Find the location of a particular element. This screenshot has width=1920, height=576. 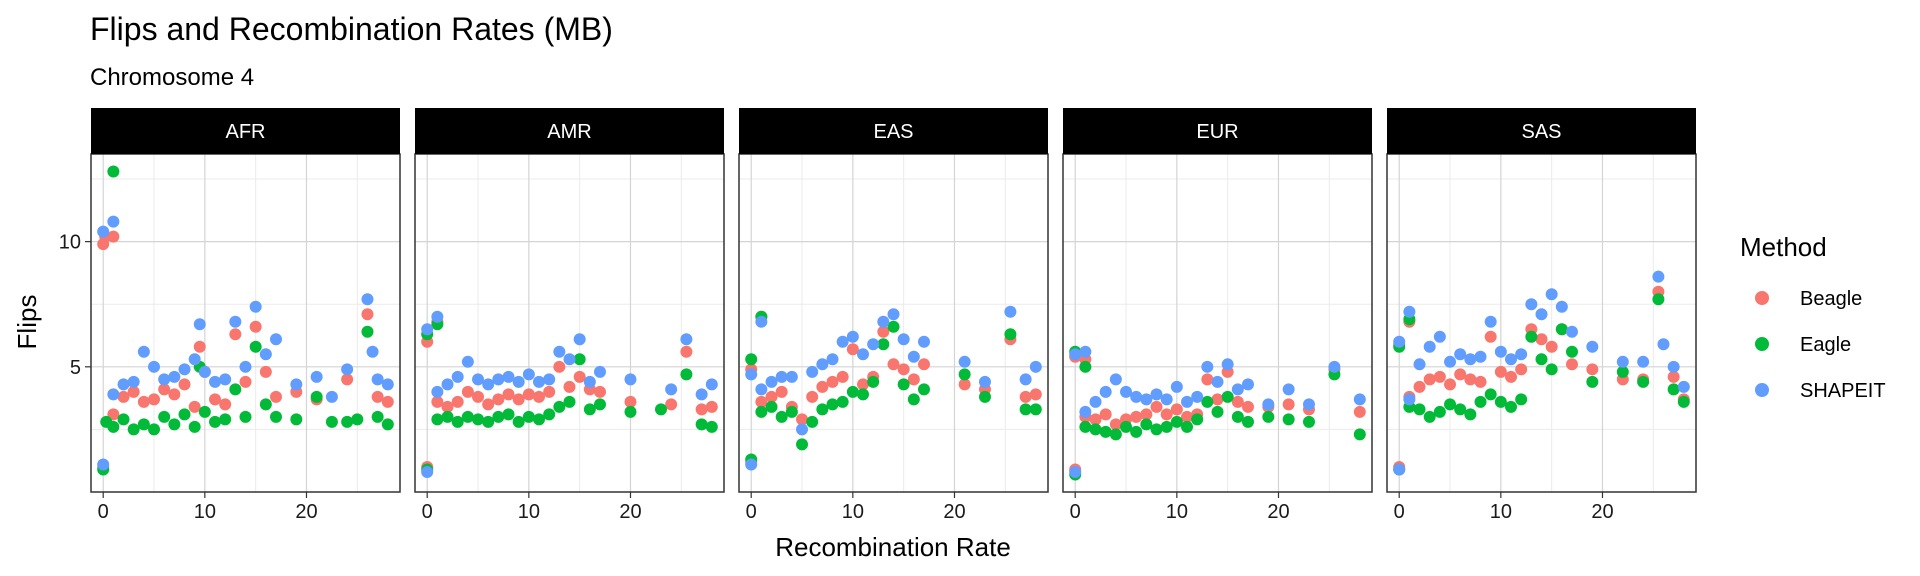

y-tick-label: 10 is located at coordinates (70, 243).